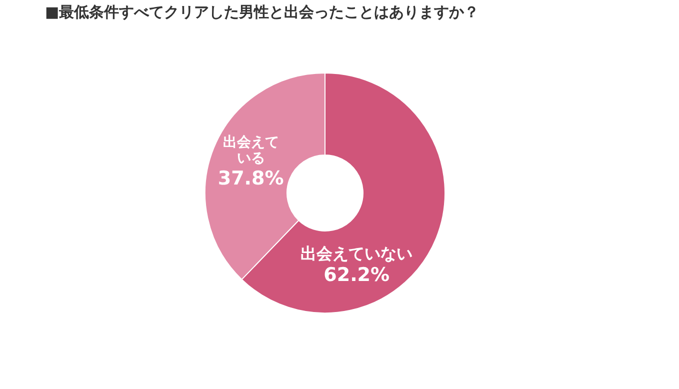  Describe the element at coordinates (251, 179) in the screenshot. I see `data-label: 37.8%` at that location.